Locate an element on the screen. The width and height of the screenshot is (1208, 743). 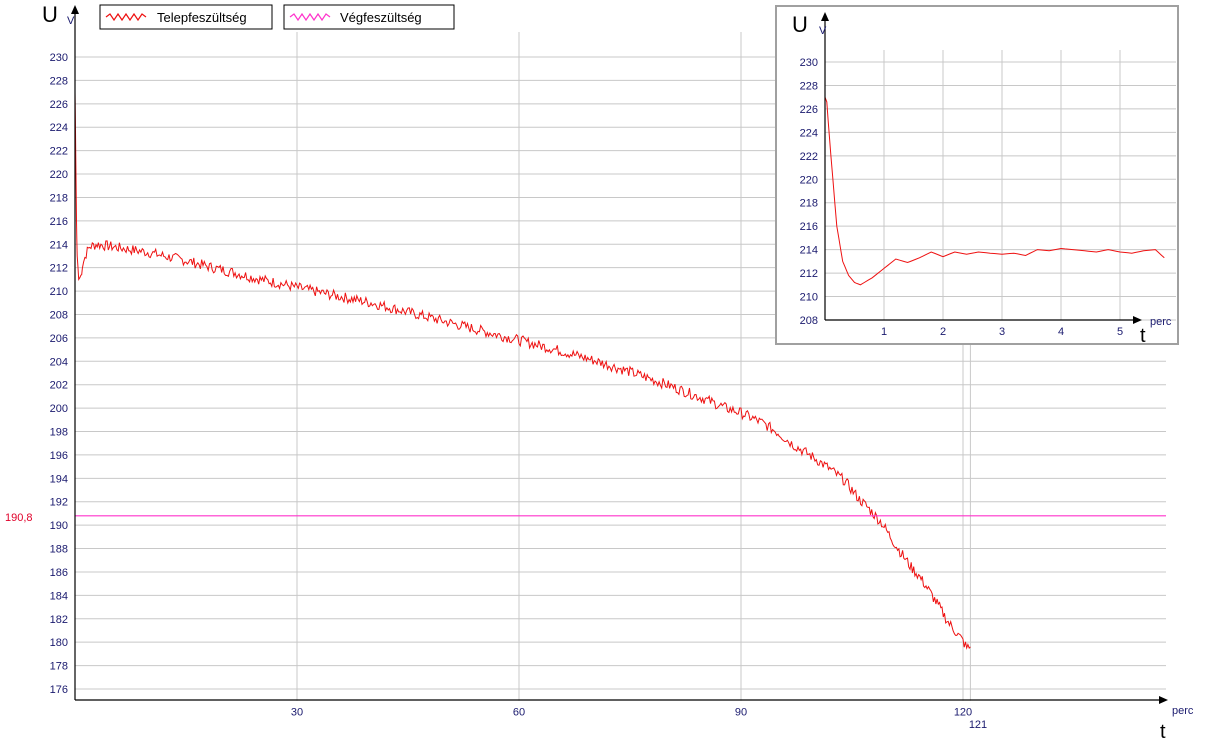
main-y-tick-label: 184 is located at coordinates (59, 596).